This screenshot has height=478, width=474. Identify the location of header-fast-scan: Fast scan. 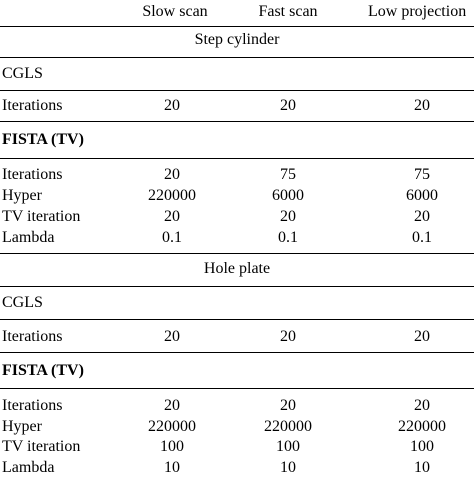
(288, 11).